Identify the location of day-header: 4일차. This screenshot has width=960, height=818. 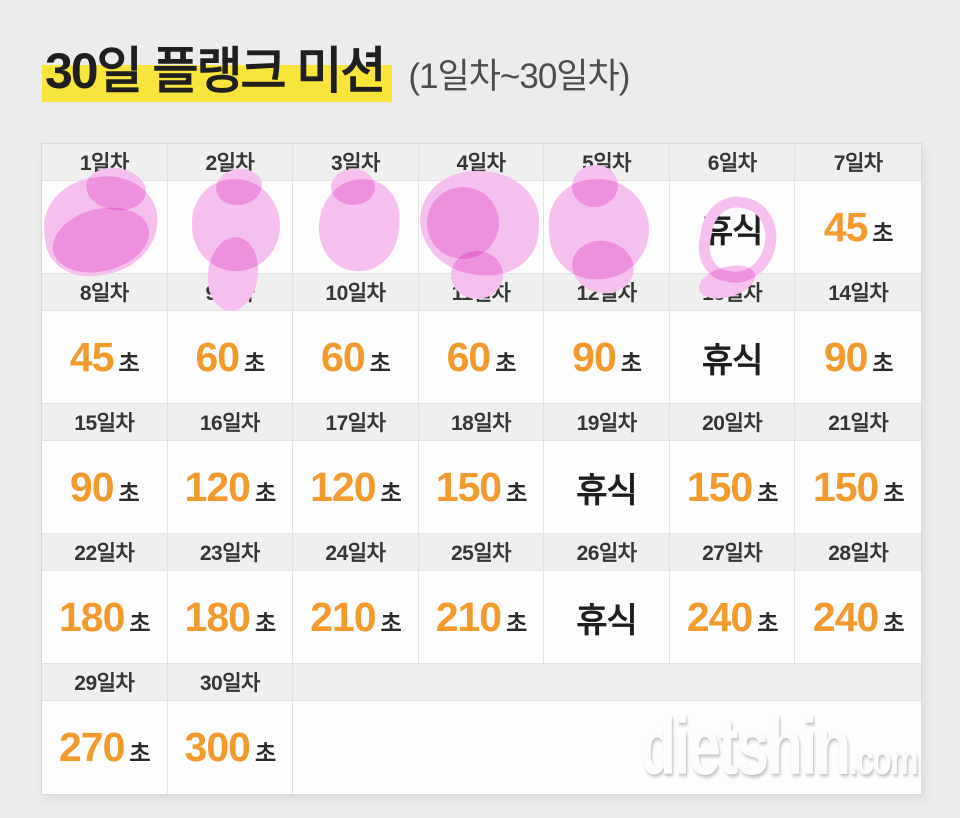
(481, 162).